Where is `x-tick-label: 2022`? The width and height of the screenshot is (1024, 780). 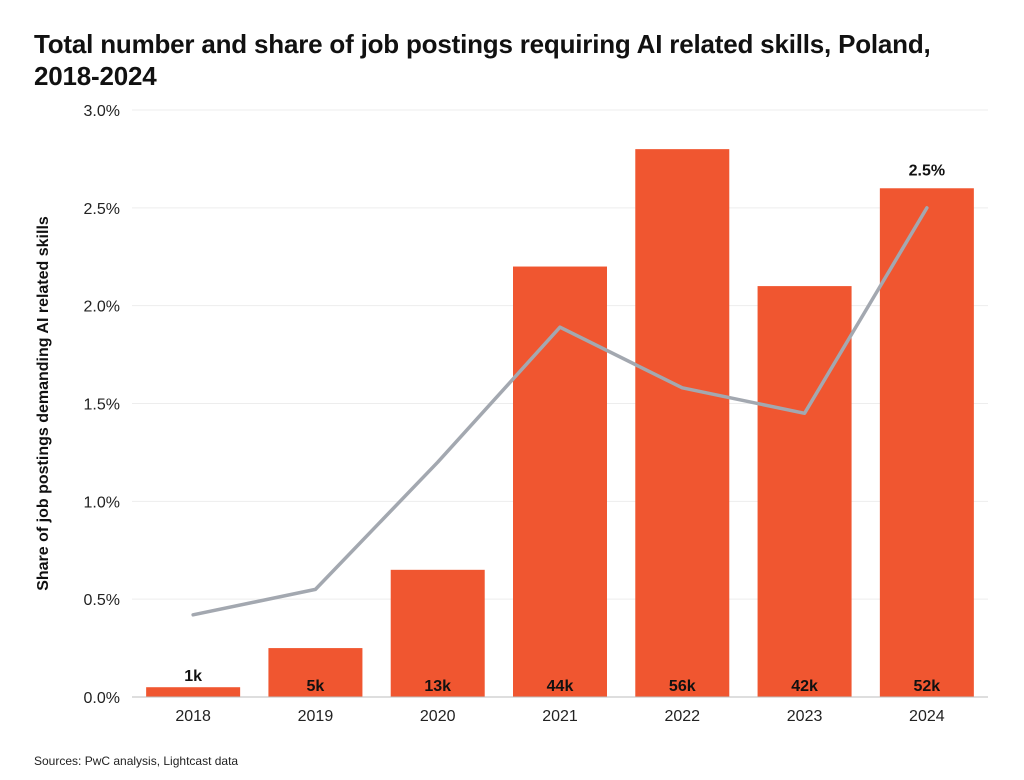 x-tick-label: 2022 is located at coordinates (682, 716).